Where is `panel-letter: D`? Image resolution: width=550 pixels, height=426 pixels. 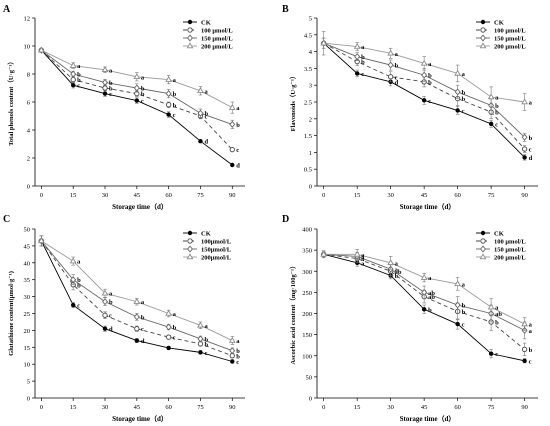 panel-letter: D is located at coordinates (285, 219).